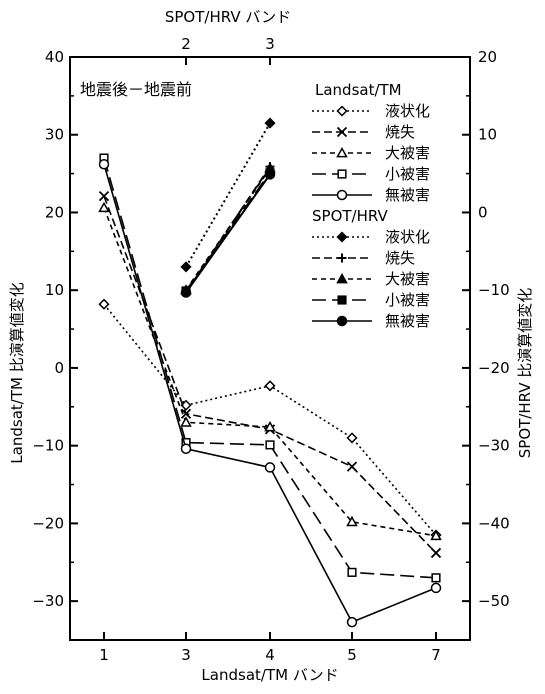  What do you see at coordinates (54, 135) in the screenshot?
I see `left-tick-label: 30` at bounding box center [54, 135].